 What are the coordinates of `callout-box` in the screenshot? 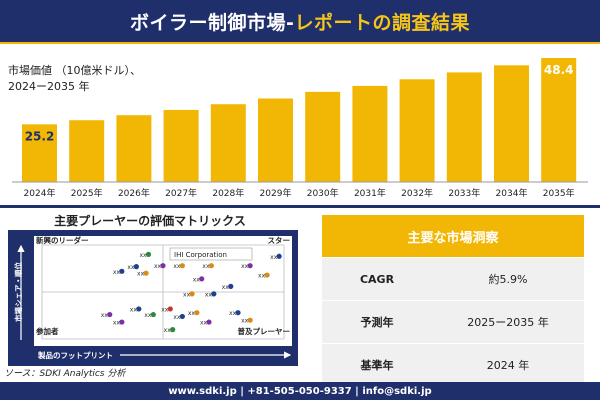 It's located at (211, 254).